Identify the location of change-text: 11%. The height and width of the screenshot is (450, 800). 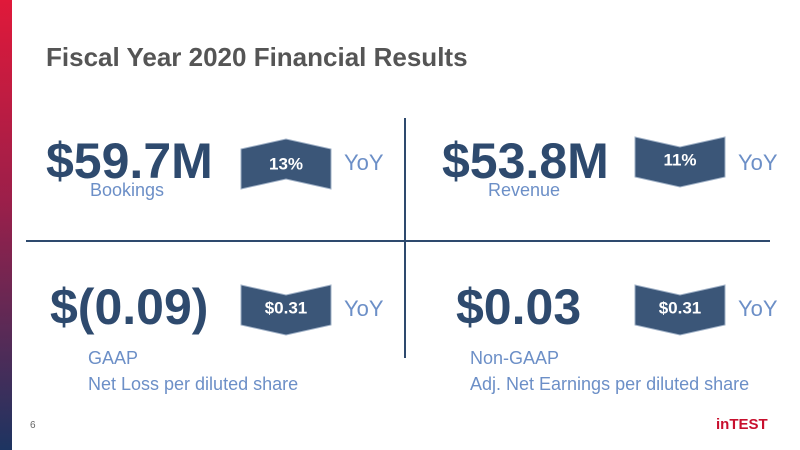
(679, 159).